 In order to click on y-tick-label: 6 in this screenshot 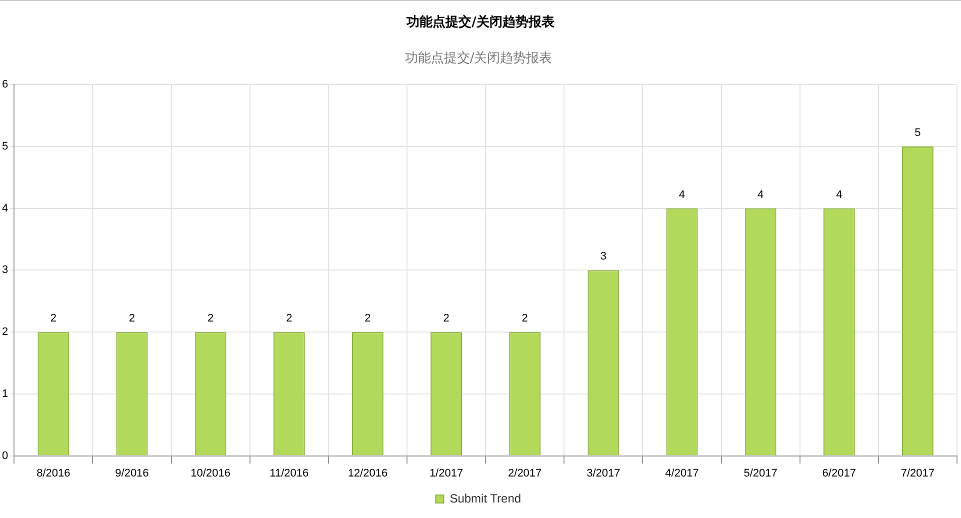, I will do `click(5, 84)`.